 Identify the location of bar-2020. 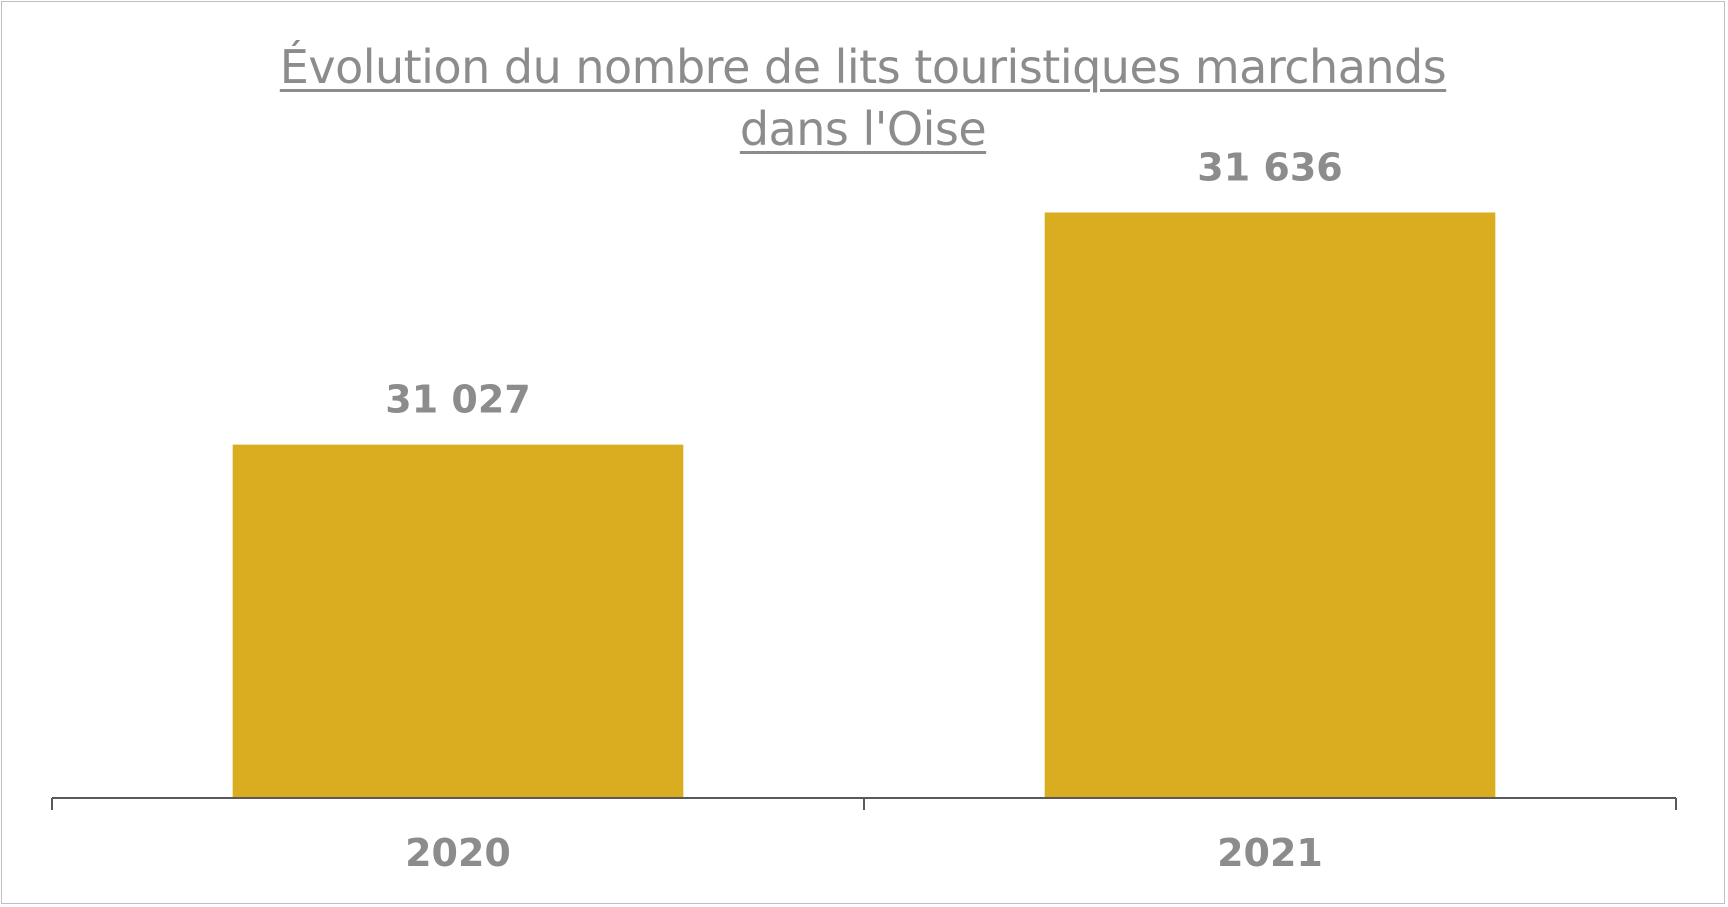
(458, 621).